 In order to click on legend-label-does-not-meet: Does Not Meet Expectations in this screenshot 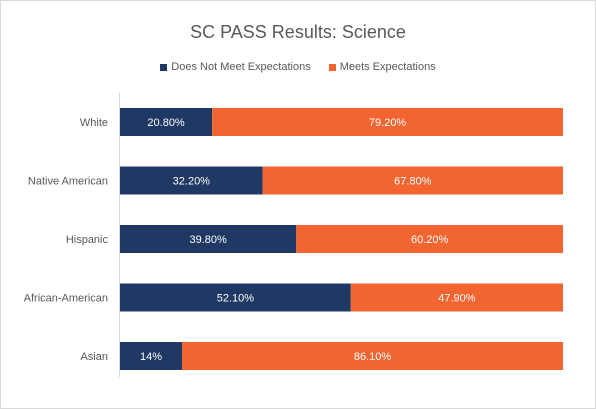, I will do `click(241, 67)`.